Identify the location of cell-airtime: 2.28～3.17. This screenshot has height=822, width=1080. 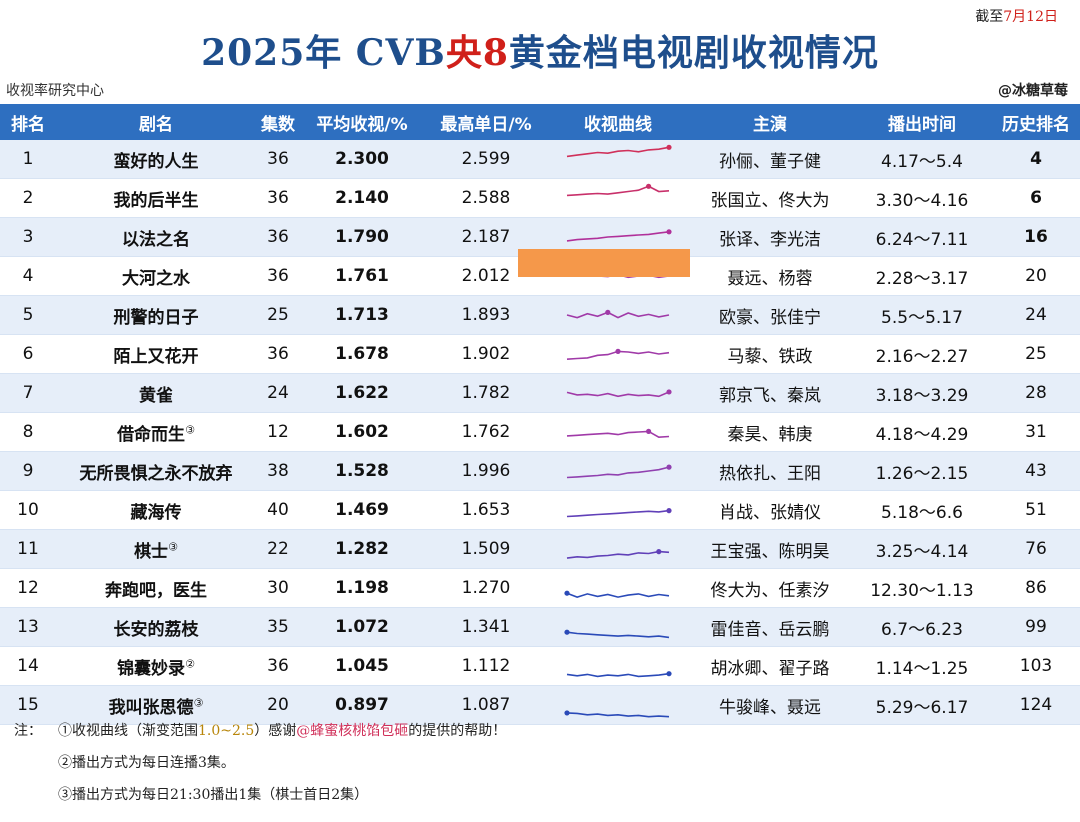
(922, 276).